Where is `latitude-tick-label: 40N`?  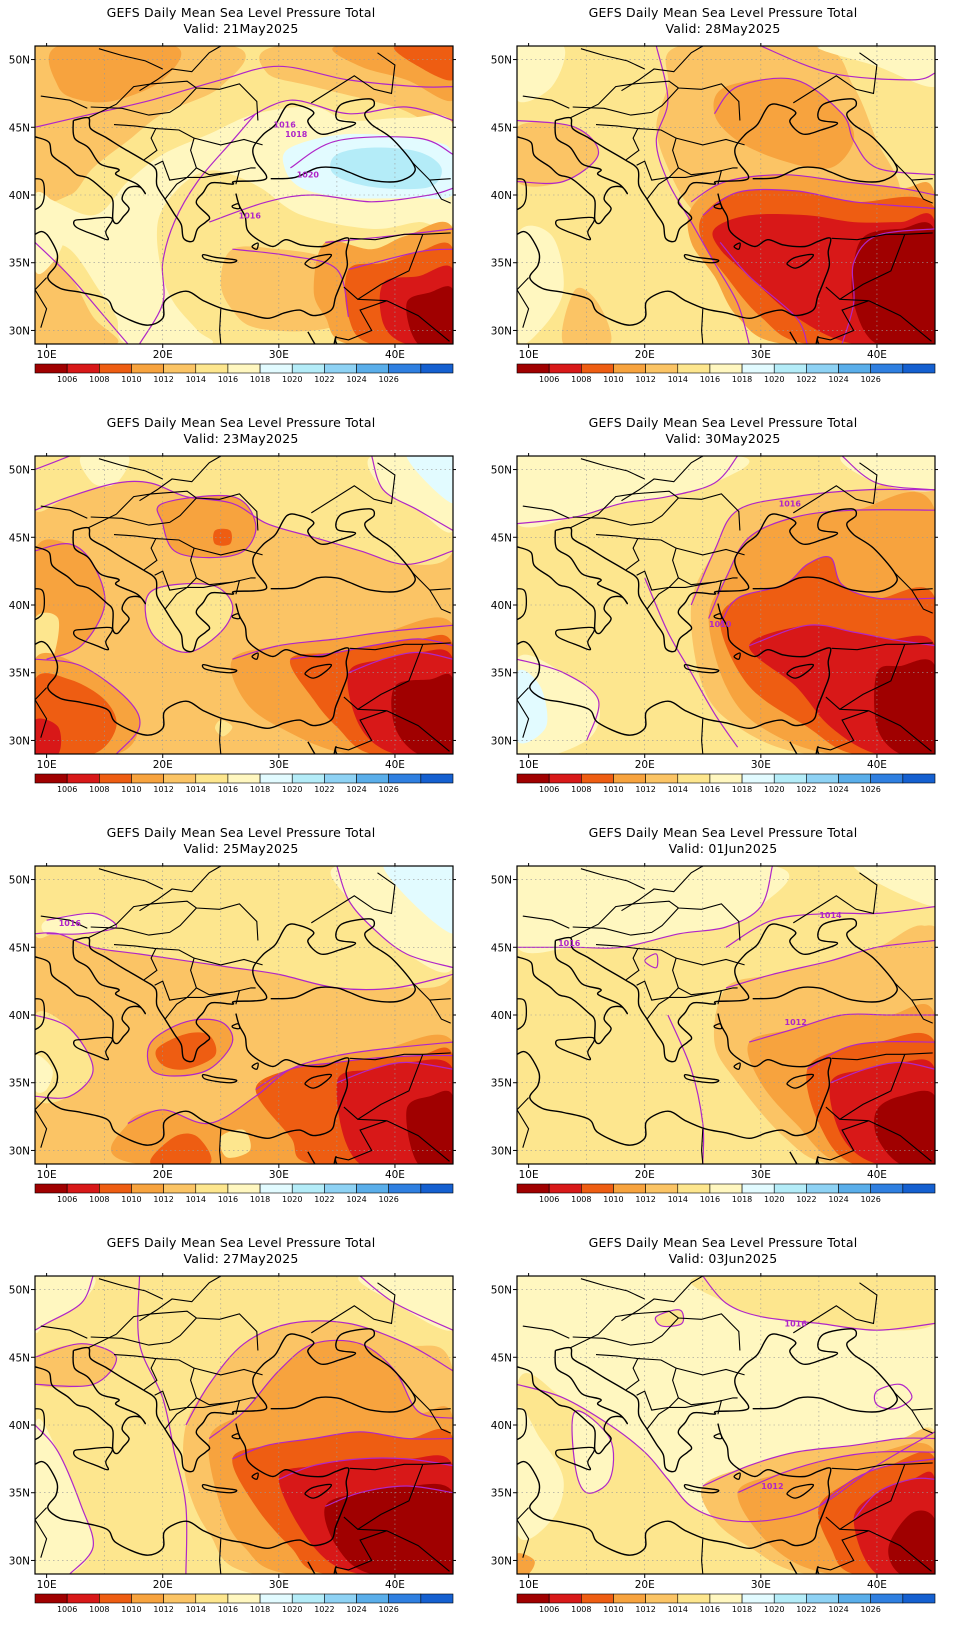 latitude-tick-label: 40N is located at coordinates (19, 196).